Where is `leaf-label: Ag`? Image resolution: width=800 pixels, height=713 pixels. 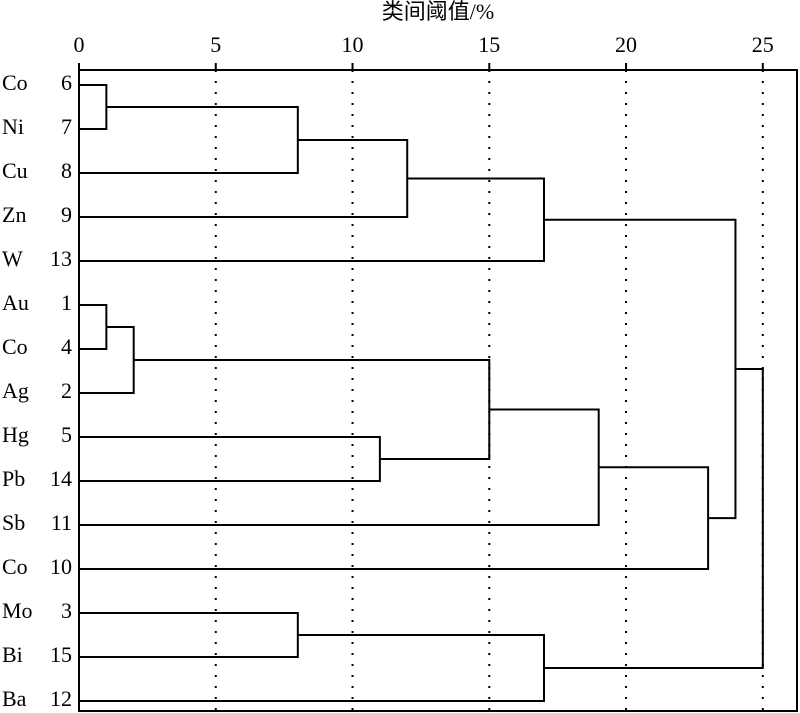
leaf-label: Ag is located at coordinates (15, 390).